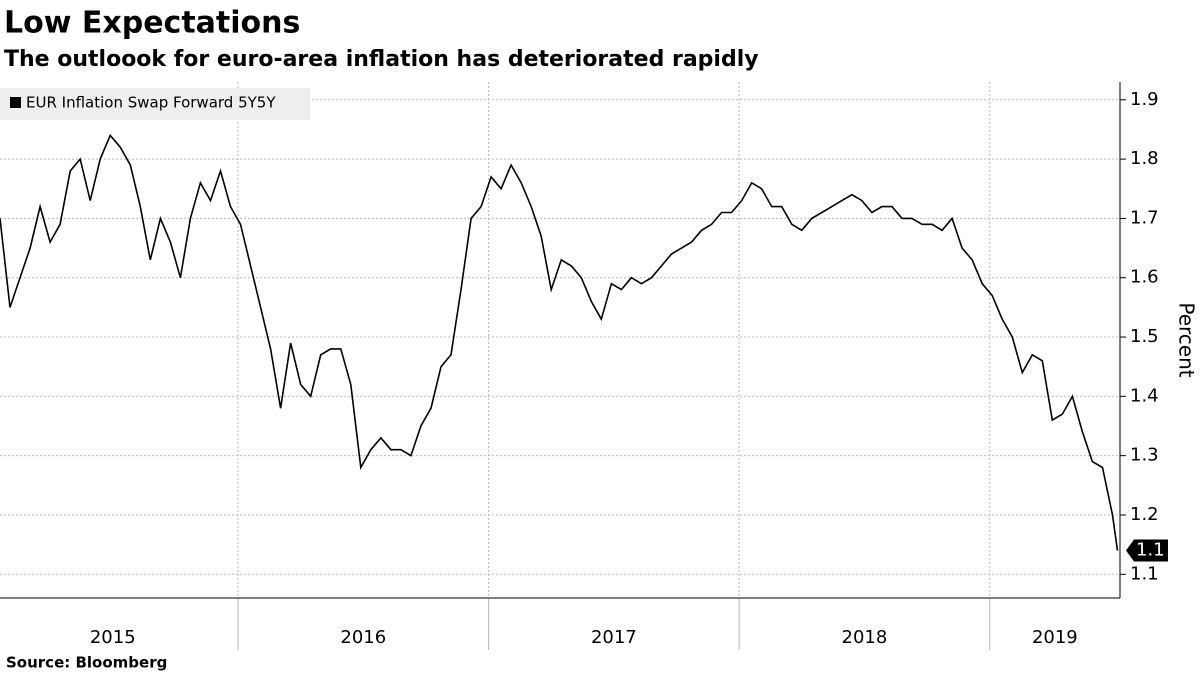 The height and width of the screenshot is (675, 1200). What do you see at coordinates (1144, 217) in the screenshot?
I see `y-tick-label: 1.7` at bounding box center [1144, 217].